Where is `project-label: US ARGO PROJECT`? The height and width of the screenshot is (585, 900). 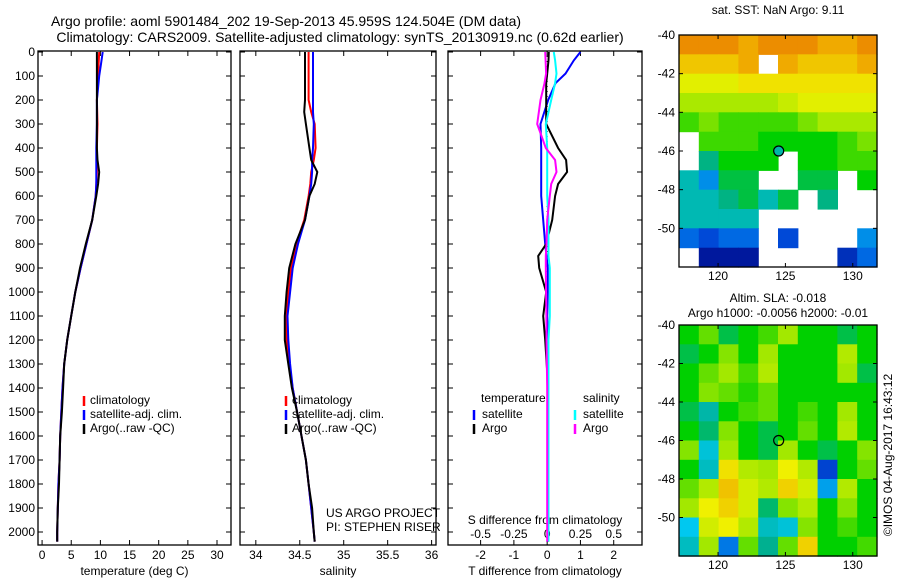
project-label: US ARGO PROJECT is located at coordinates (383, 513).